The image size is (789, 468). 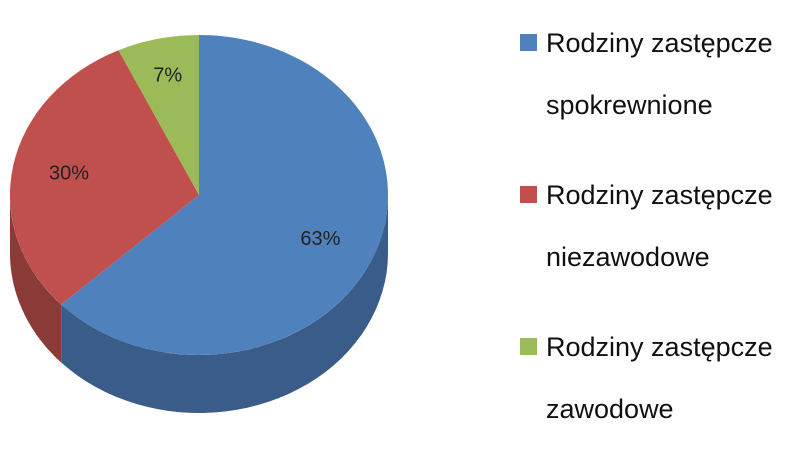 I want to click on legend-item: Rodziny zastępcze niezawodowe, so click(x=653, y=226).